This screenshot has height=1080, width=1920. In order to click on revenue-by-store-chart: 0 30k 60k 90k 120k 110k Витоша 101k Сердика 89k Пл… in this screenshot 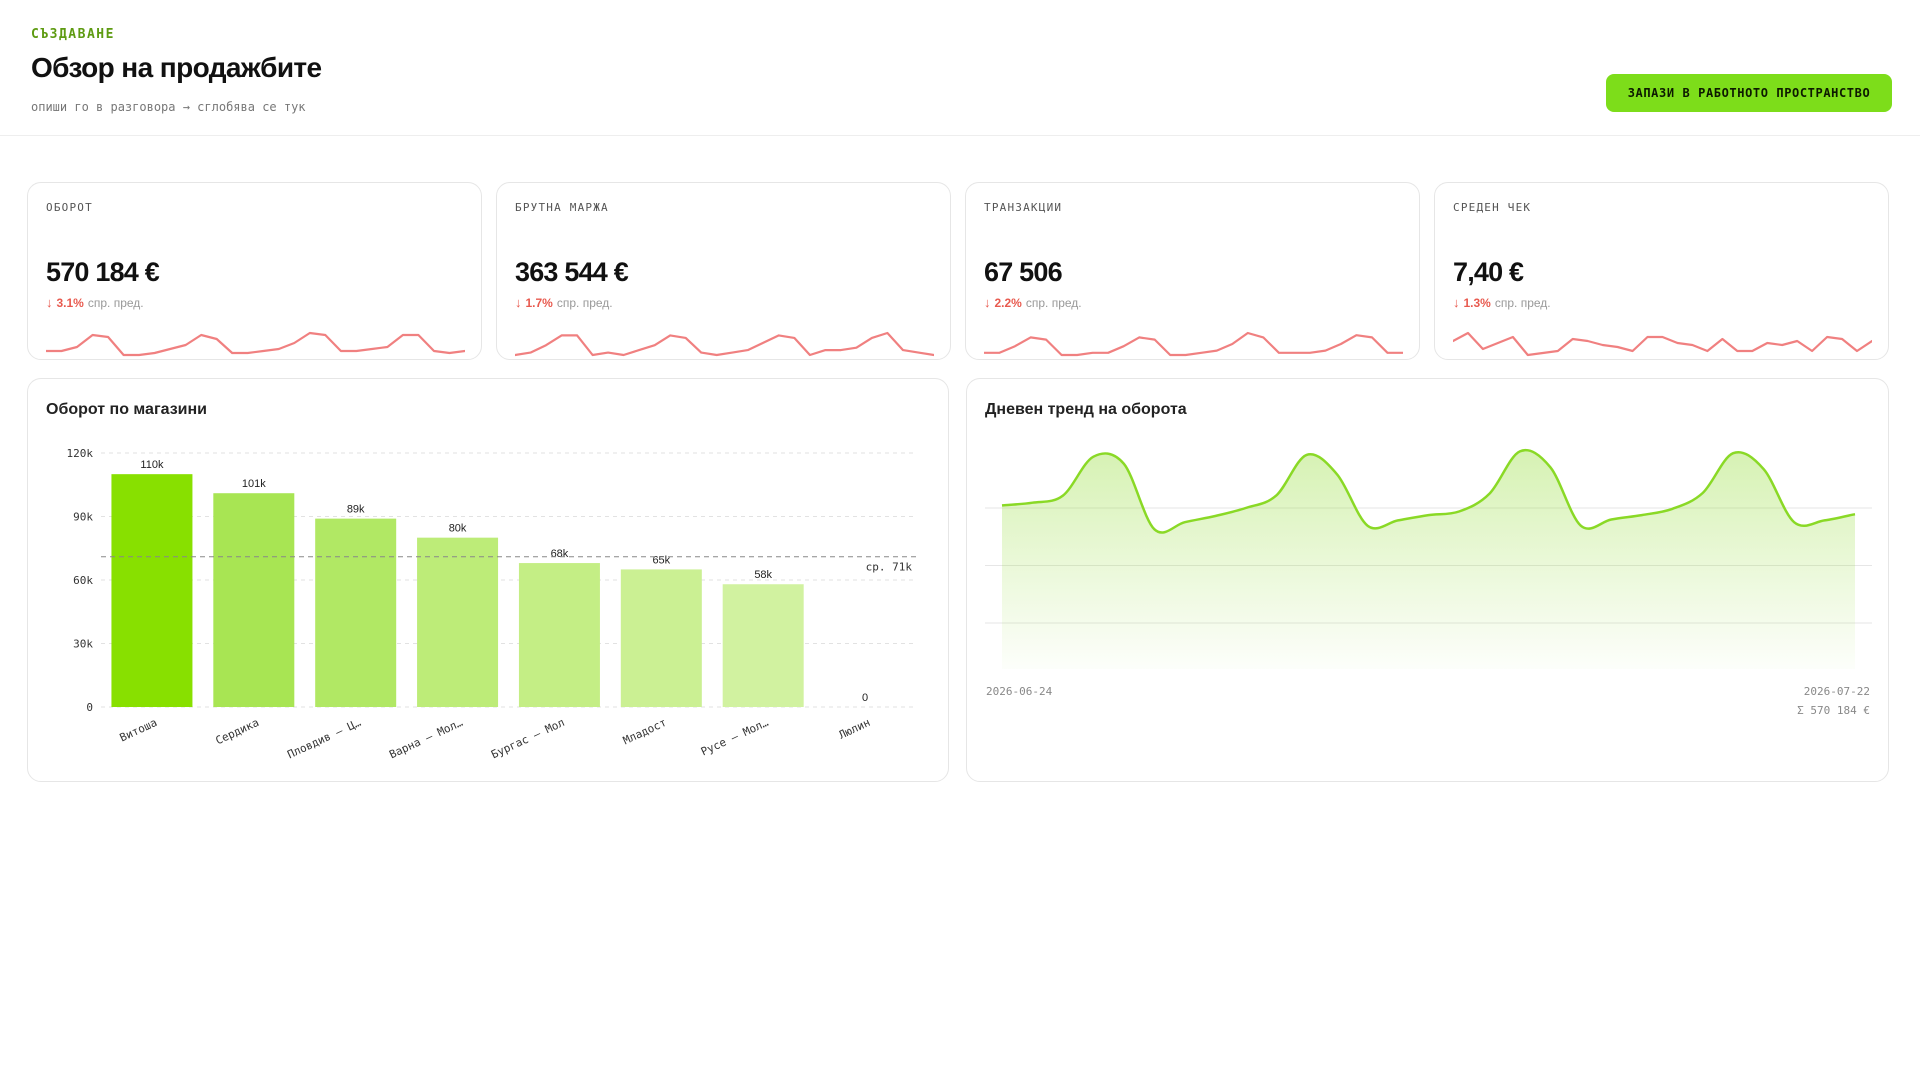, I will do `click(491, 604)`.